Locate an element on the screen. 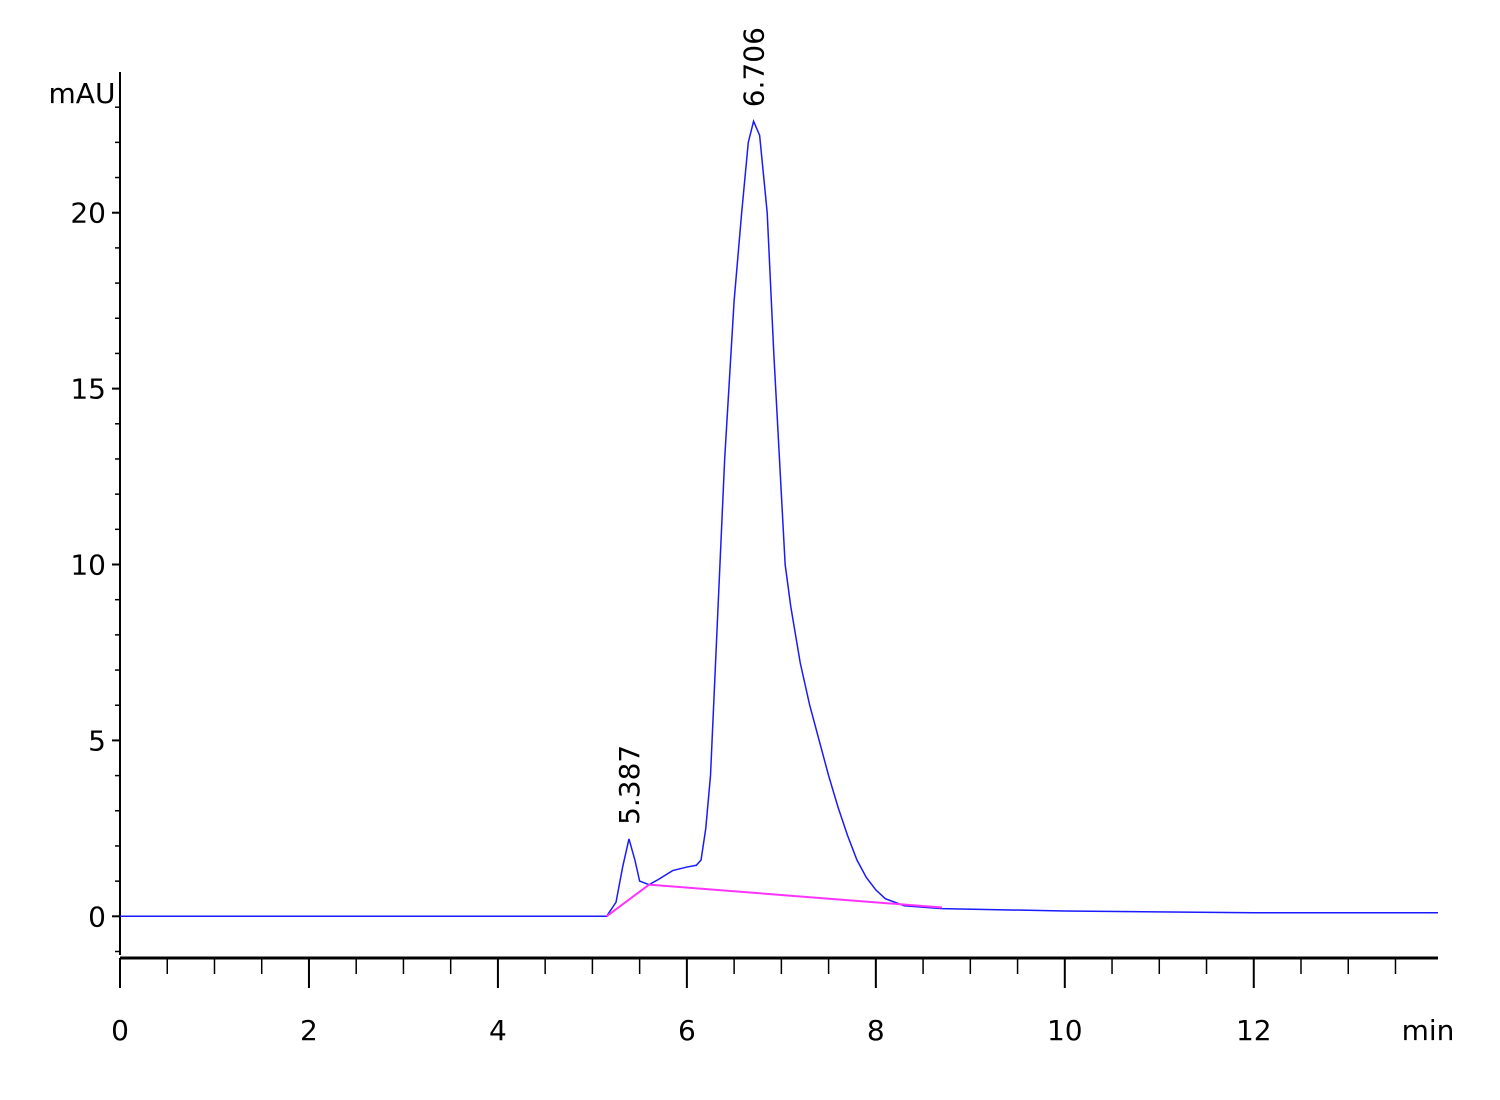 The height and width of the screenshot is (1100, 1500). x-axis-label: min is located at coordinates (1428, 1030).